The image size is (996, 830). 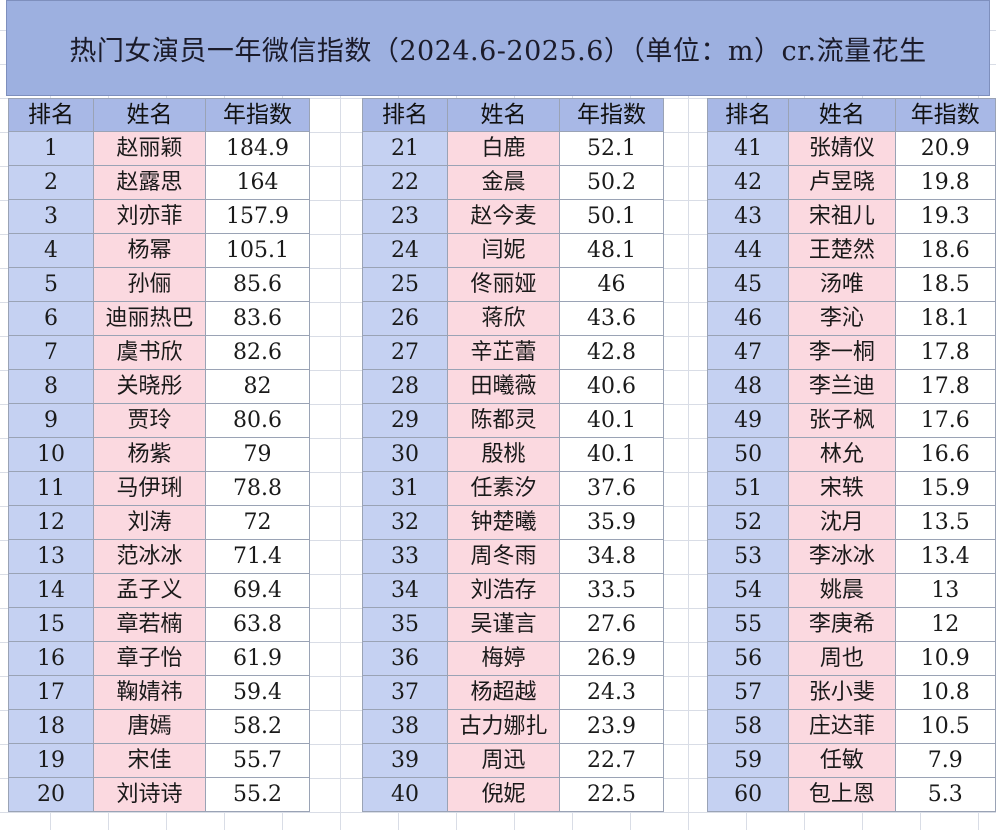 I want to click on table-row: 32 钟楚曦 35.9, so click(x=513, y=522).